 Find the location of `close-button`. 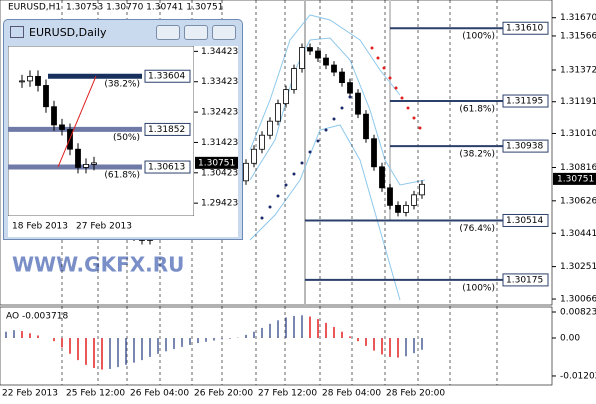

close-button is located at coordinates (224, 32).